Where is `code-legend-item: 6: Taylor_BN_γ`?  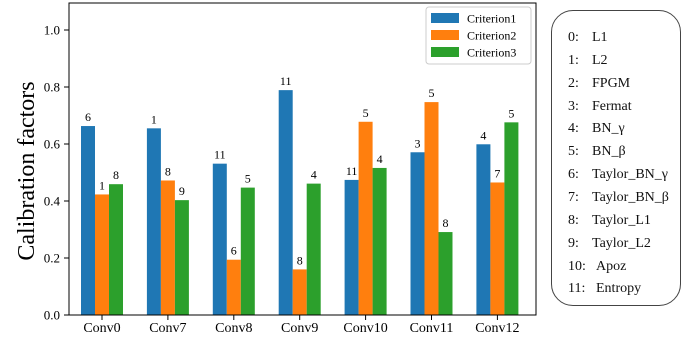 code-legend-item: 6: Taylor_BN_γ is located at coordinates (616, 175).